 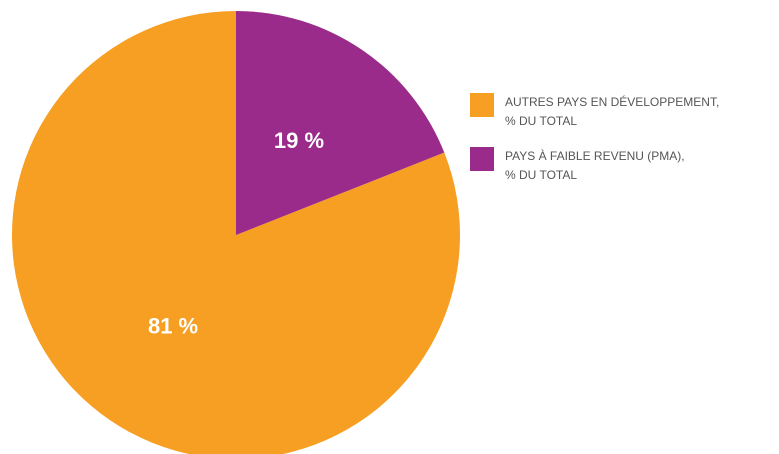 I want to click on legend-label: PAYS À FAIBLE REVENU (PMA), % DU TOTAL, so click(x=595, y=165).